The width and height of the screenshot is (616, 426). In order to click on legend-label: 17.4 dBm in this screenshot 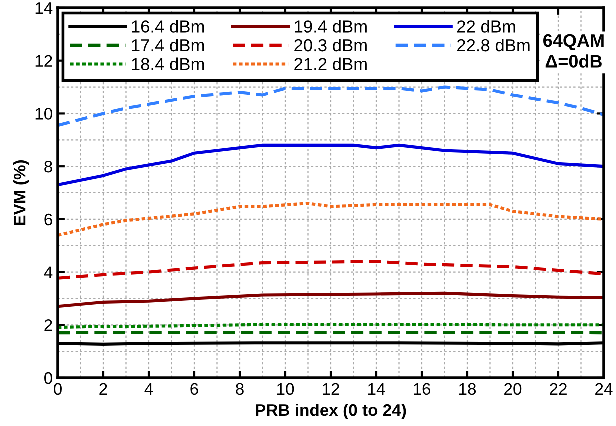, I will do `click(168, 45)`.